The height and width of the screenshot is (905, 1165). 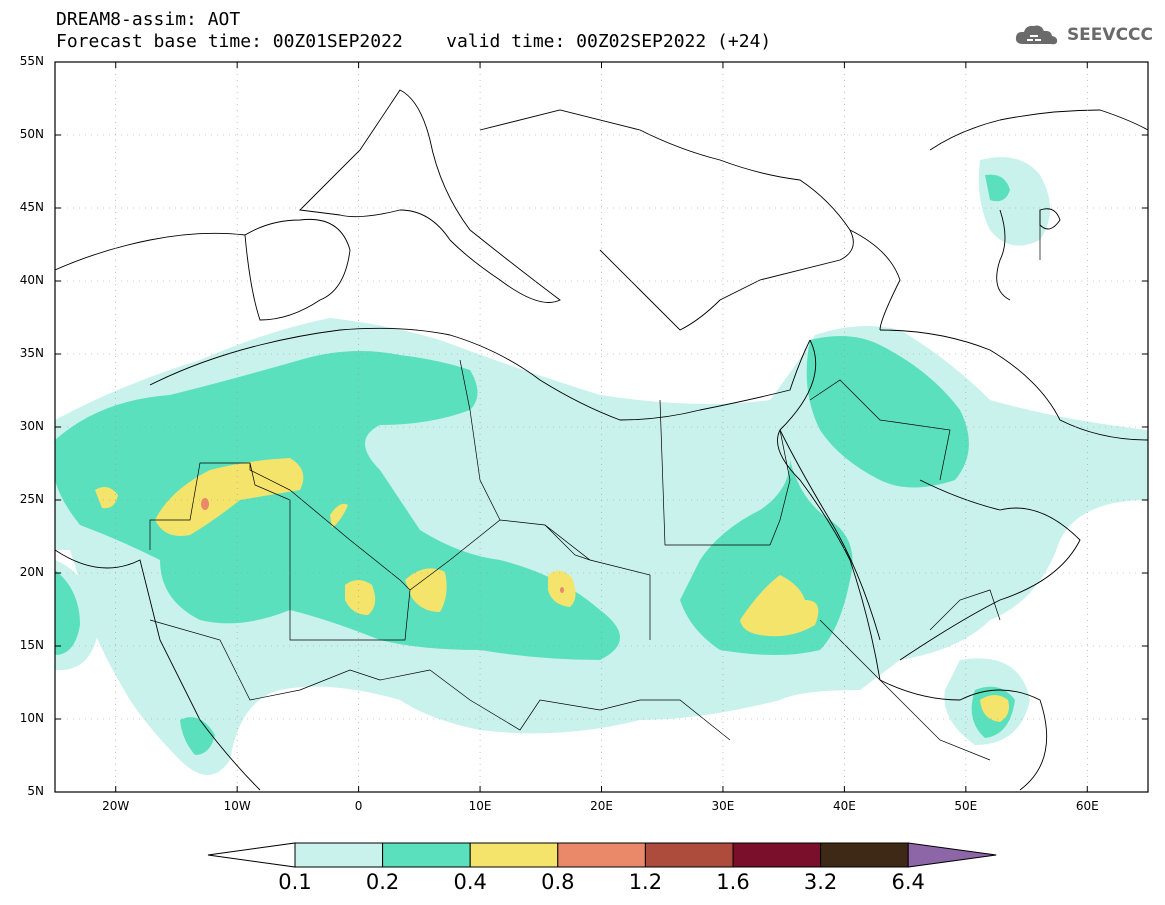 What do you see at coordinates (31, 718) in the screenshot?
I see `lat-label: 10N` at bounding box center [31, 718].